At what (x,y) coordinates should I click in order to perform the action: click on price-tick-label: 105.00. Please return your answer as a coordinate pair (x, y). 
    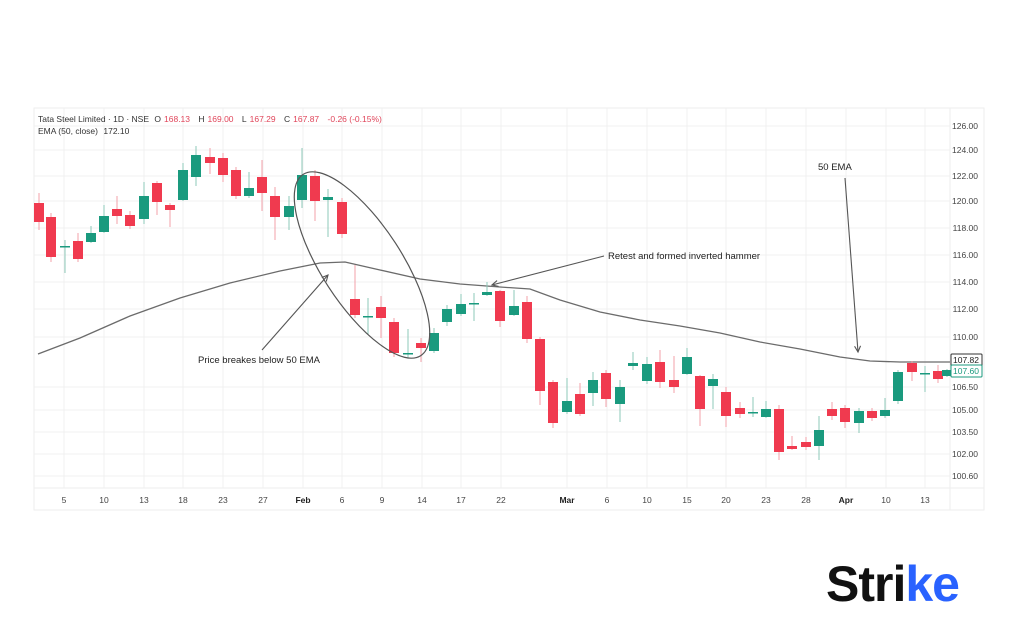
    Looking at the image, I should click on (965, 410).